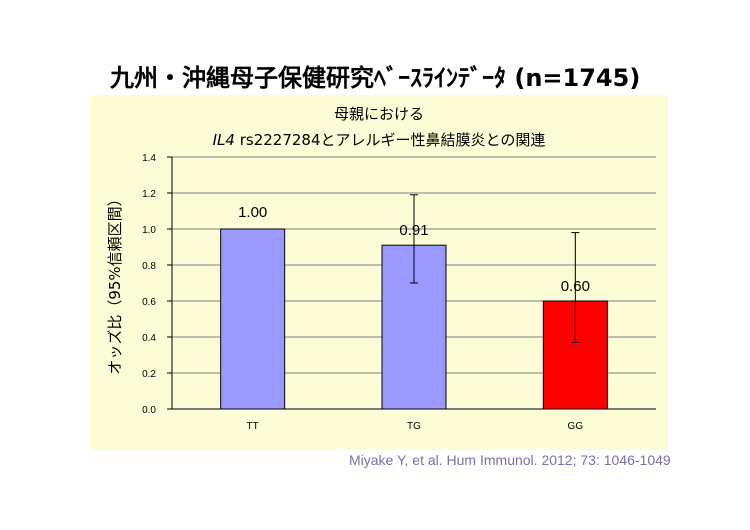 The height and width of the screenshot is (530, 750). Describe the element at coordinates (149, 194) in the screenshot. I see `y-tick-label: 1.2` at that location.